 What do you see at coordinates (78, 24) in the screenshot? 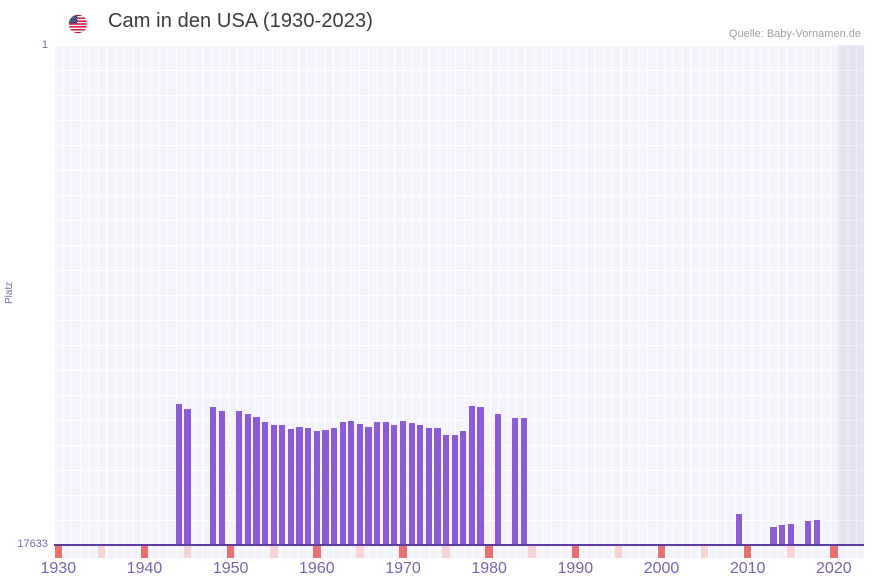
I see `us-flag-icon` at bounding box center [78, 24].